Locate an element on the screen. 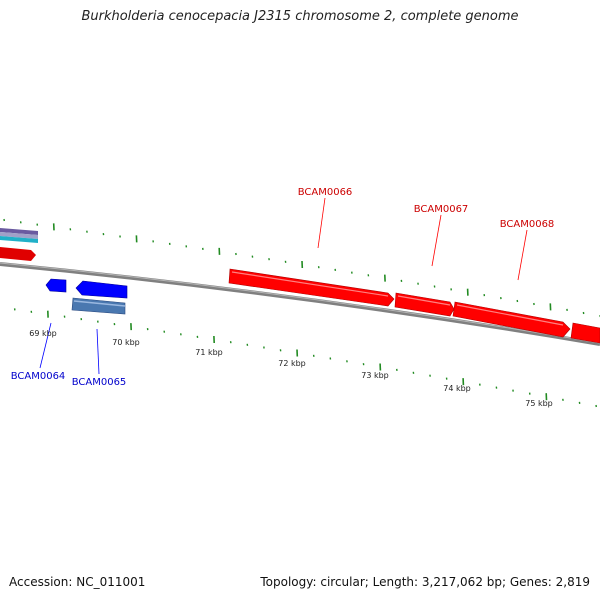 This screenshot has height=600, width=600. reverse-genes is located at coordinates (86, 296).